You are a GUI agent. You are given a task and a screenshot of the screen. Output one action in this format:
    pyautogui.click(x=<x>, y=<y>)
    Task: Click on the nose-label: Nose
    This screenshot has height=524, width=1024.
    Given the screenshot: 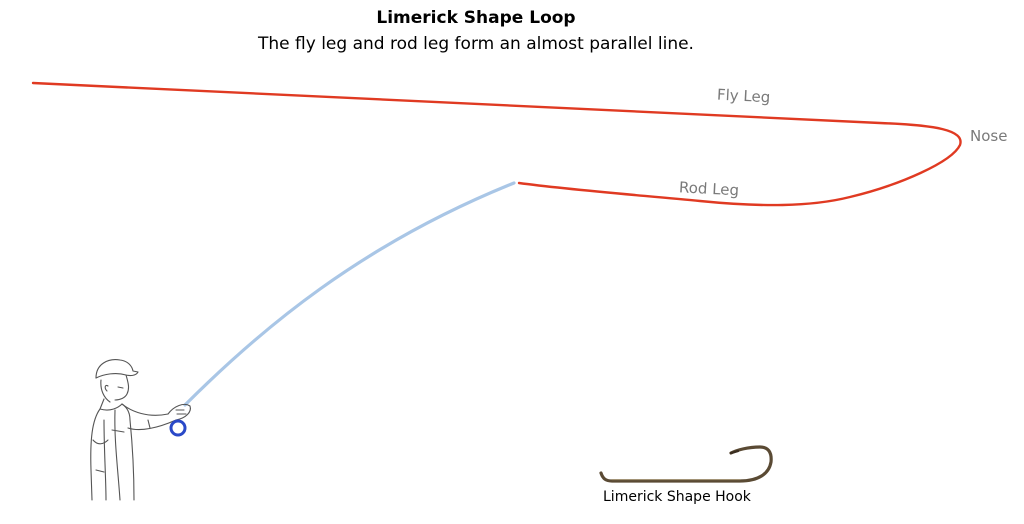 What is the action you would take?
    pyautogui.click(x=988, y=136)
    